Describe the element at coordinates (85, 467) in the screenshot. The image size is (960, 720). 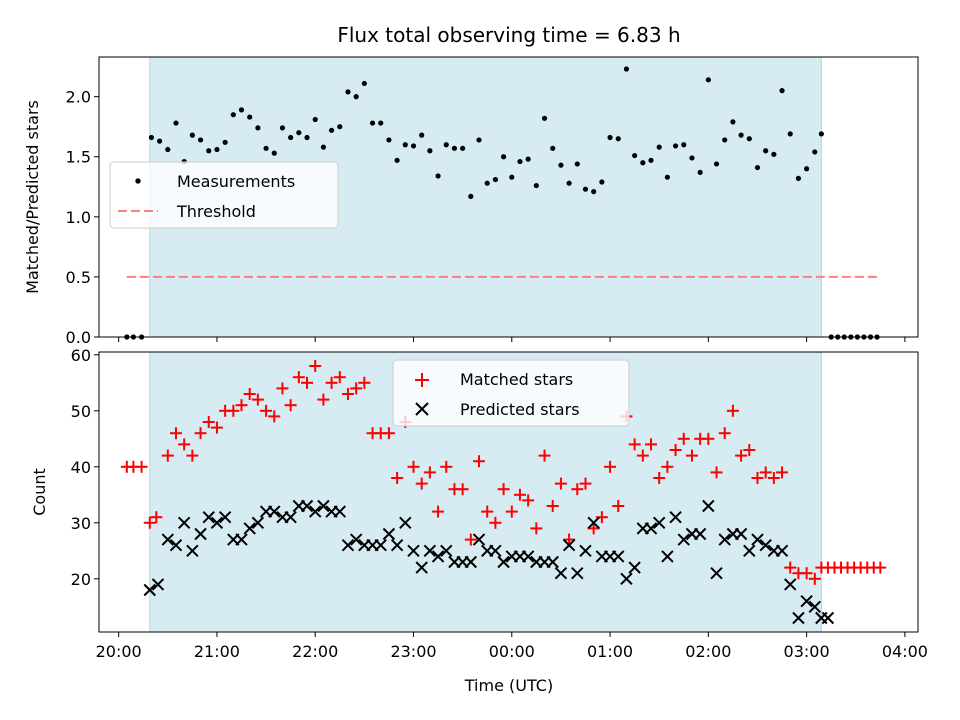
I see `bottom-y-ticks: 20 30 40 50 60` at that location.